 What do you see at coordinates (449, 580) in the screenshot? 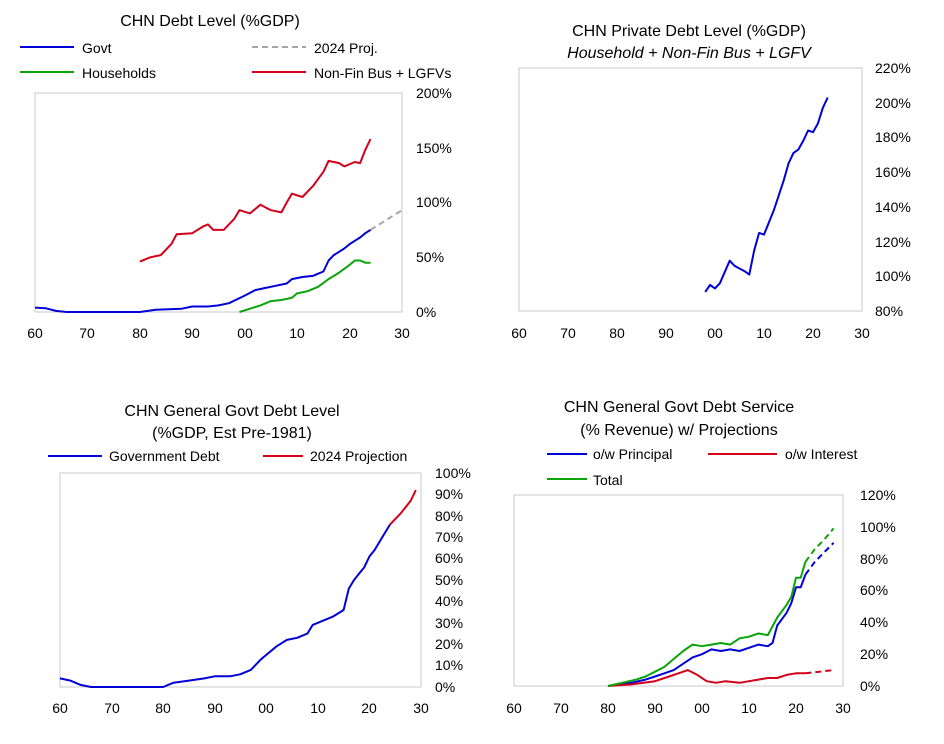
I see `y-tick-label: 50%` at bounding box center [449, 580].